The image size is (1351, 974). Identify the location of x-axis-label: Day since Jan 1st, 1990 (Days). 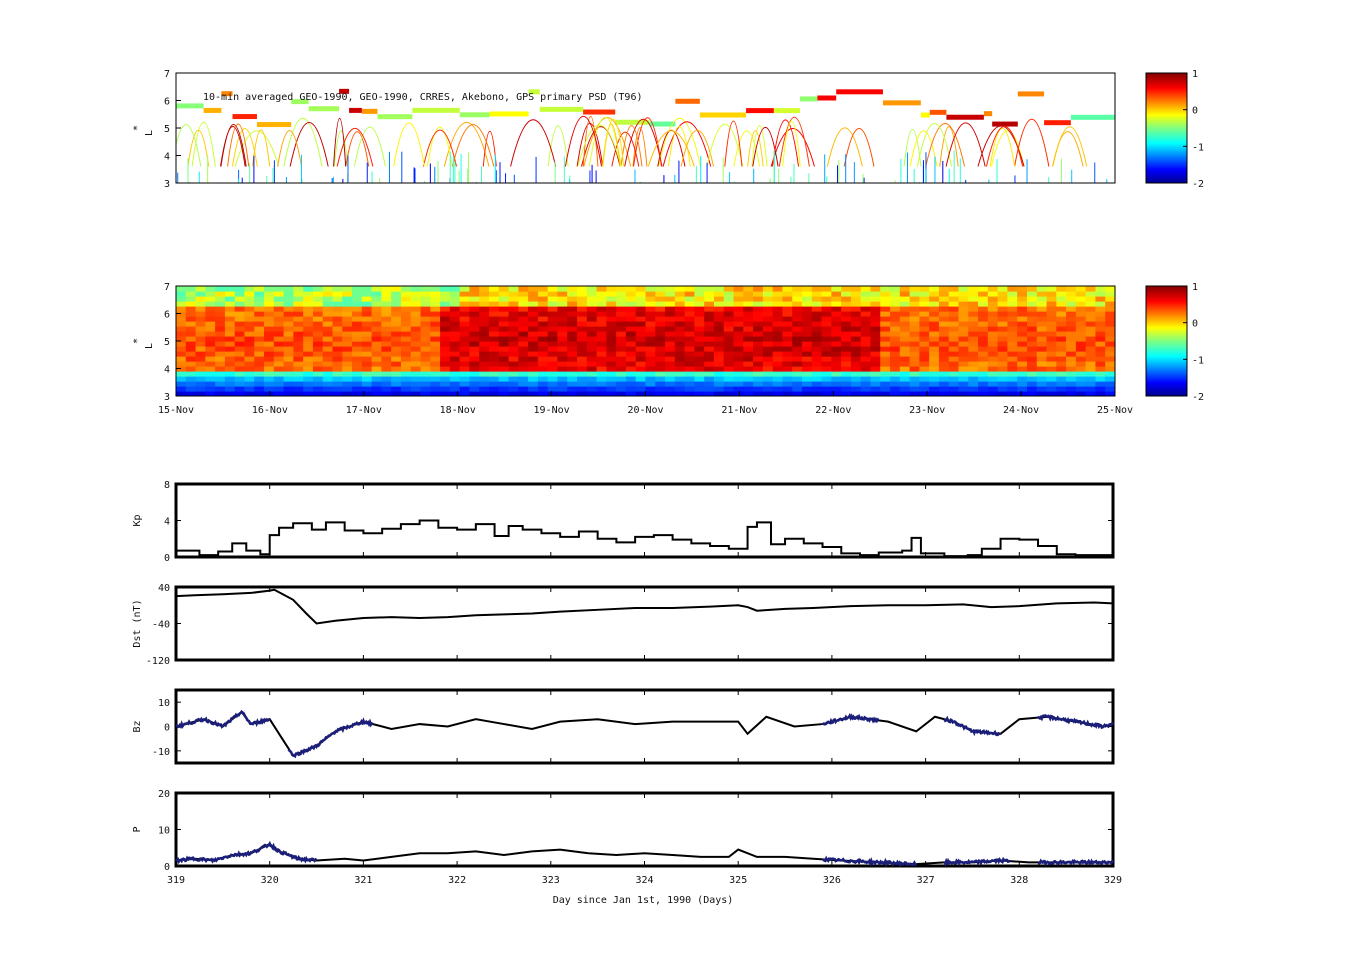
(643, 900).